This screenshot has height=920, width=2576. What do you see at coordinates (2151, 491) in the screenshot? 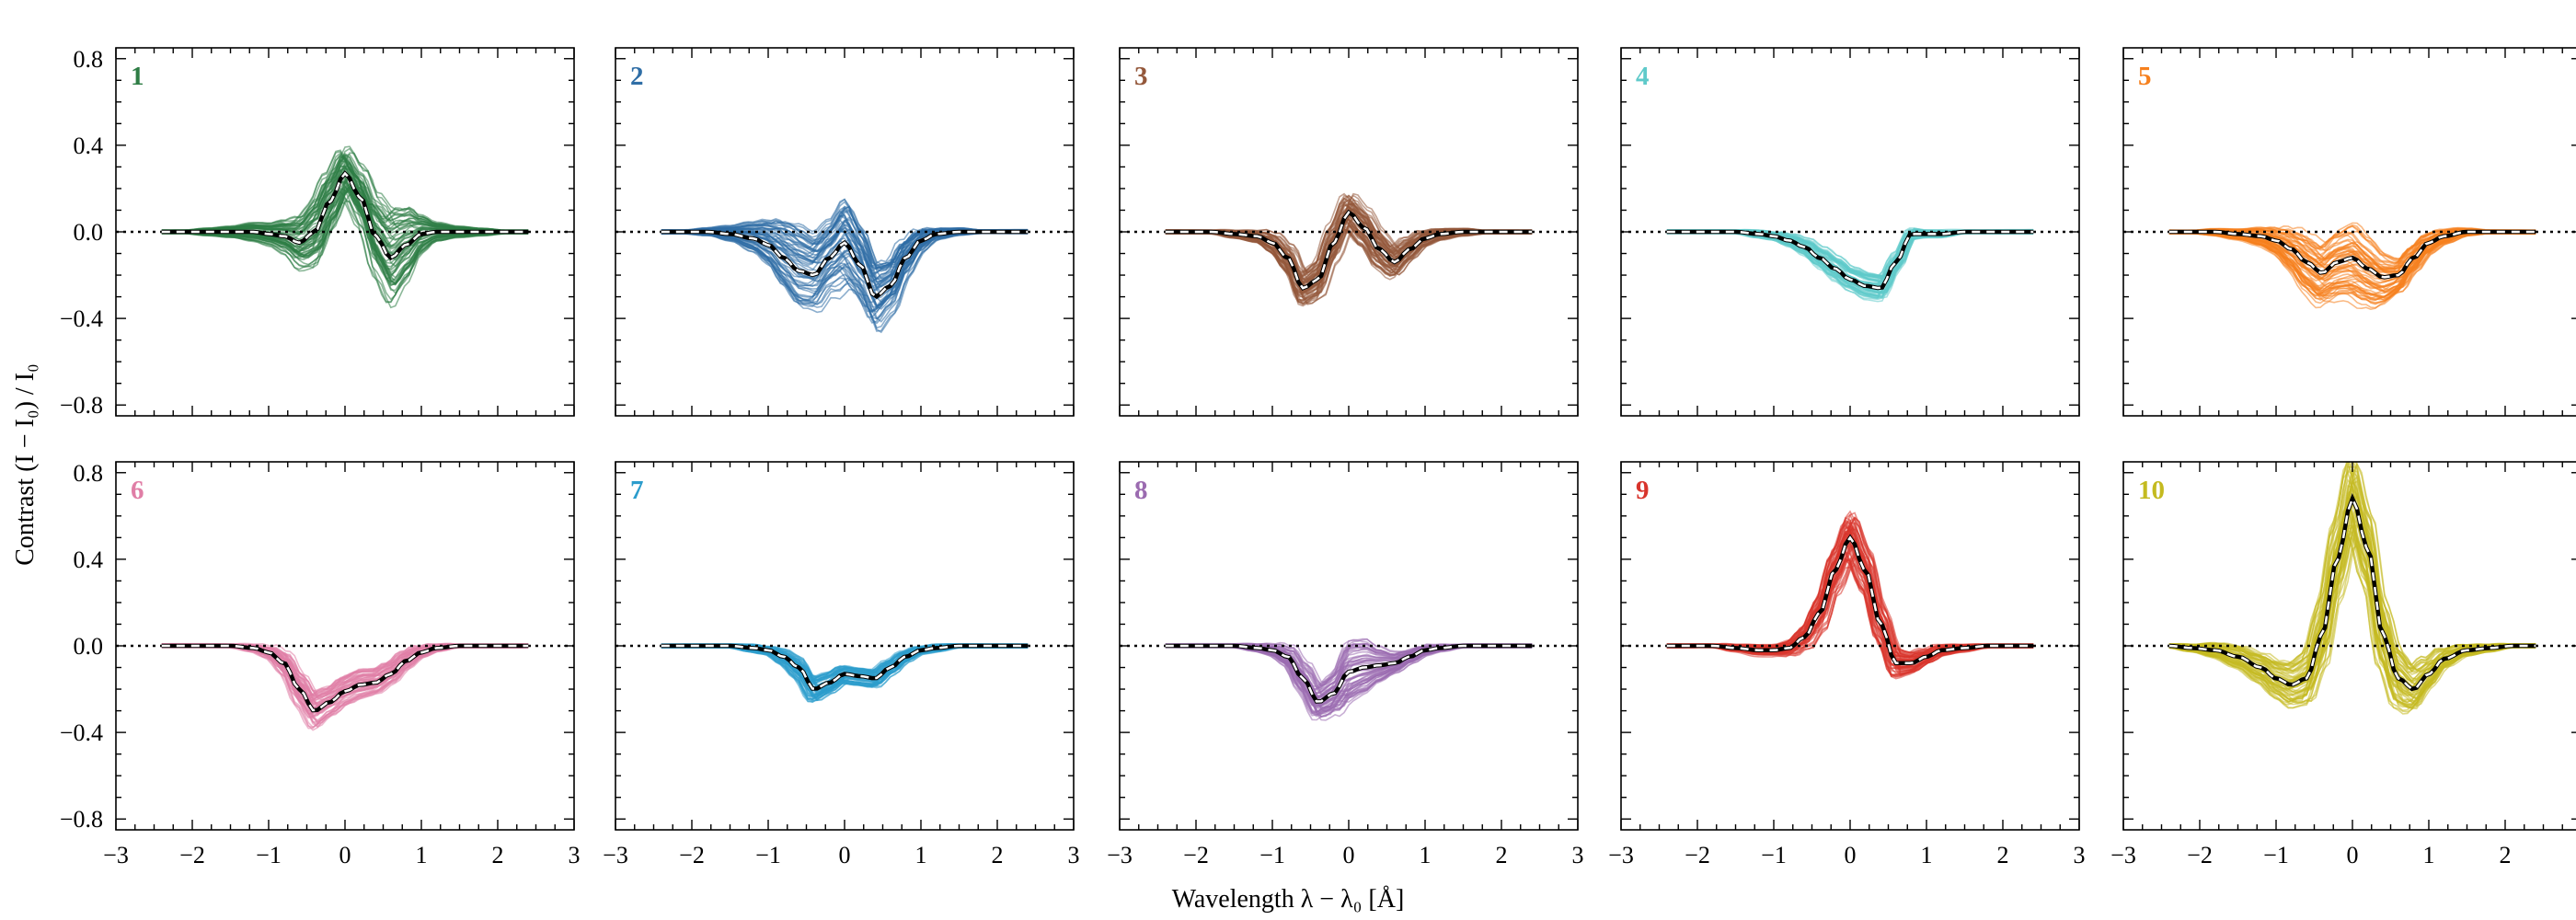
I see `panel-label: 10` at bounding box center [2151, 491].